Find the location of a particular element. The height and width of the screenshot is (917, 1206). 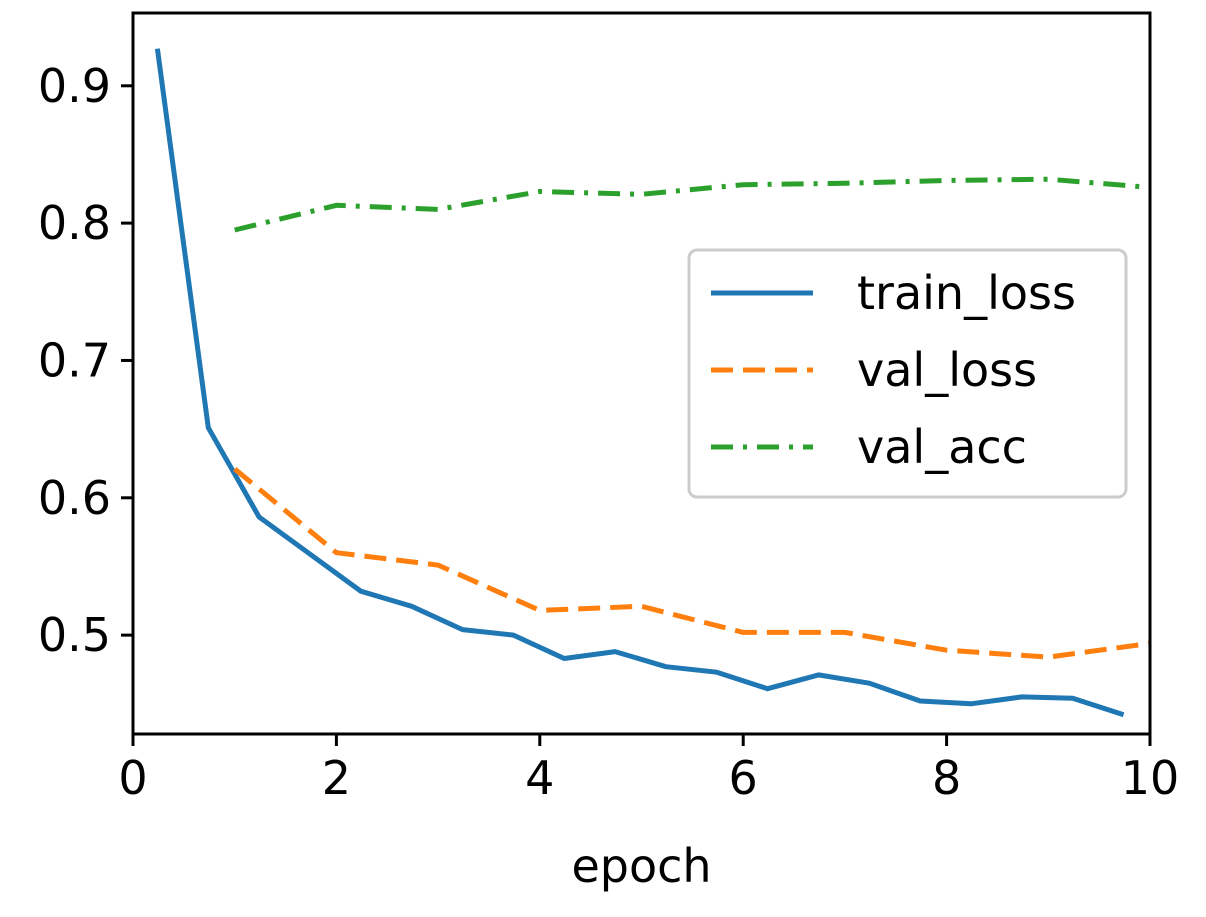

legend-label-val_acc: val_acc is located at coordinates (942, 447).